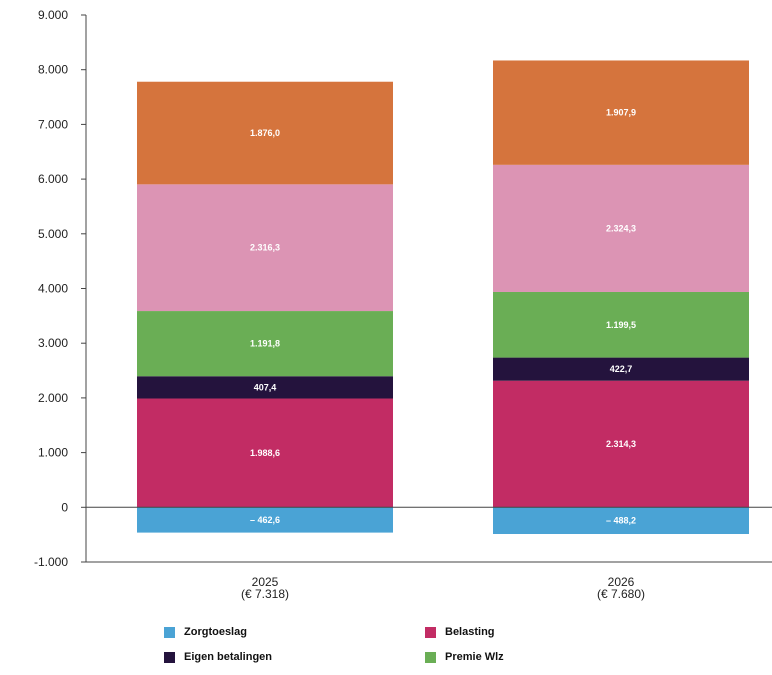 The image size is (772, 675). What do you see at coordinates (474, 657) in the screenshot?
I see `legend-label: Premie Wlz` at bounding box center [474, 657].